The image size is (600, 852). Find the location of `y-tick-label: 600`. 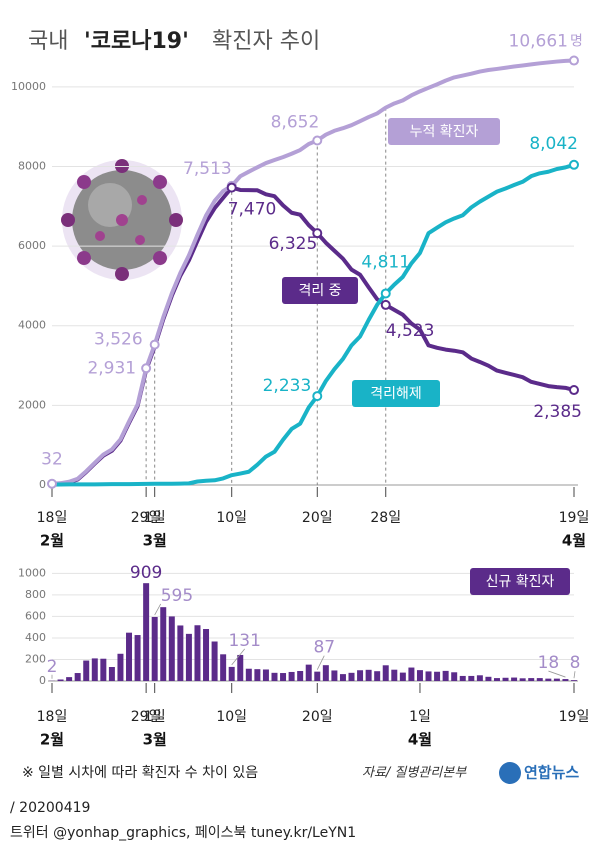

y-tick-label: 600 is located at coordinates (35, 615).